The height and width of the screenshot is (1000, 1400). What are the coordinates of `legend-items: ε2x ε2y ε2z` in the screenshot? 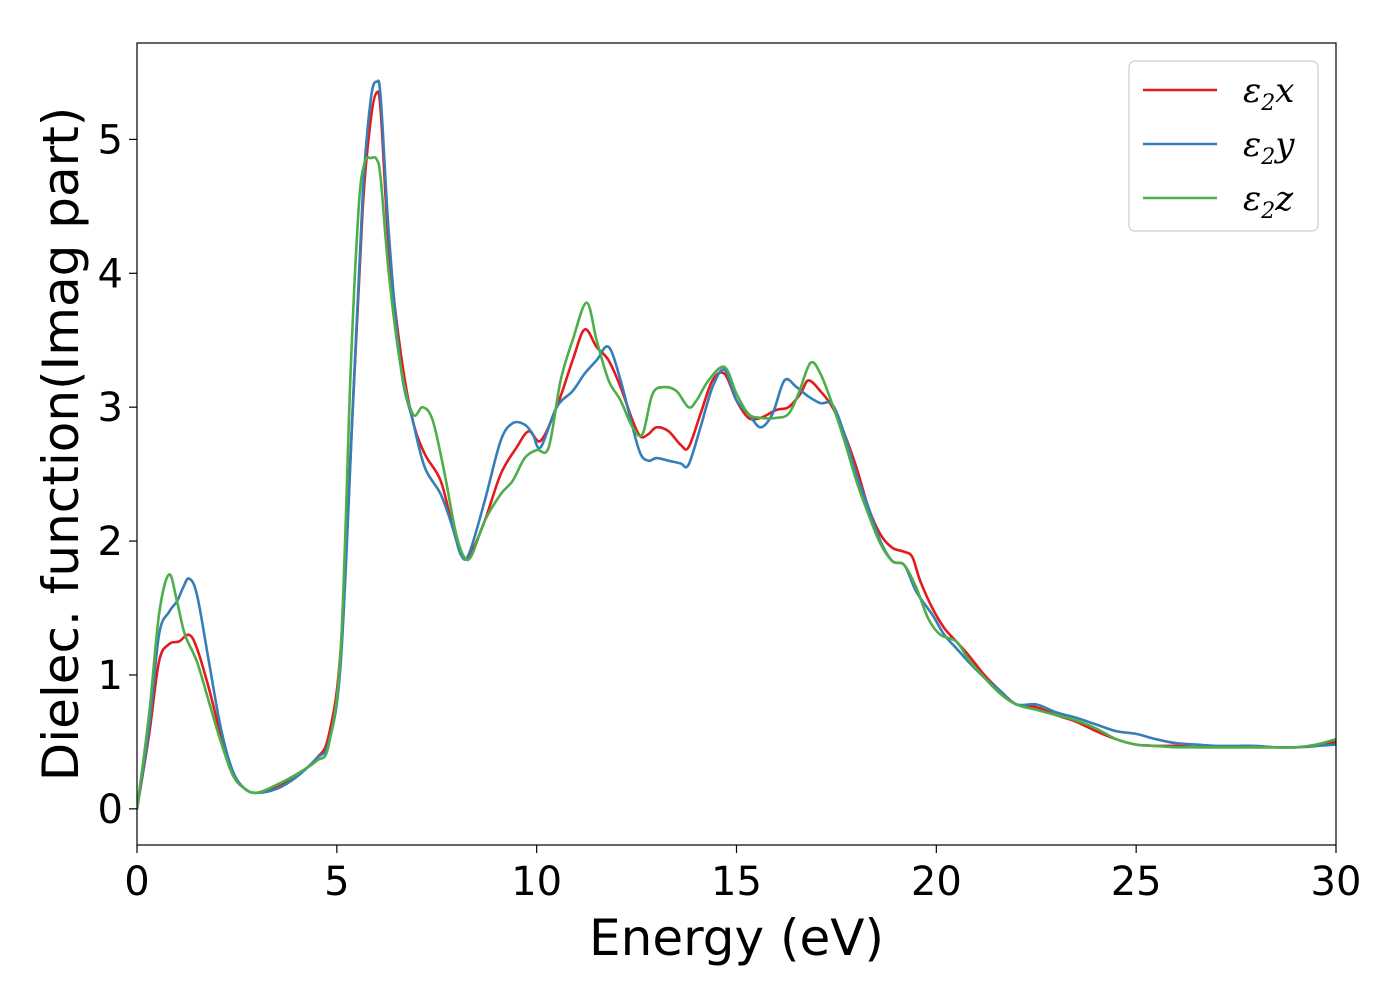 It's located at (1219, 147).